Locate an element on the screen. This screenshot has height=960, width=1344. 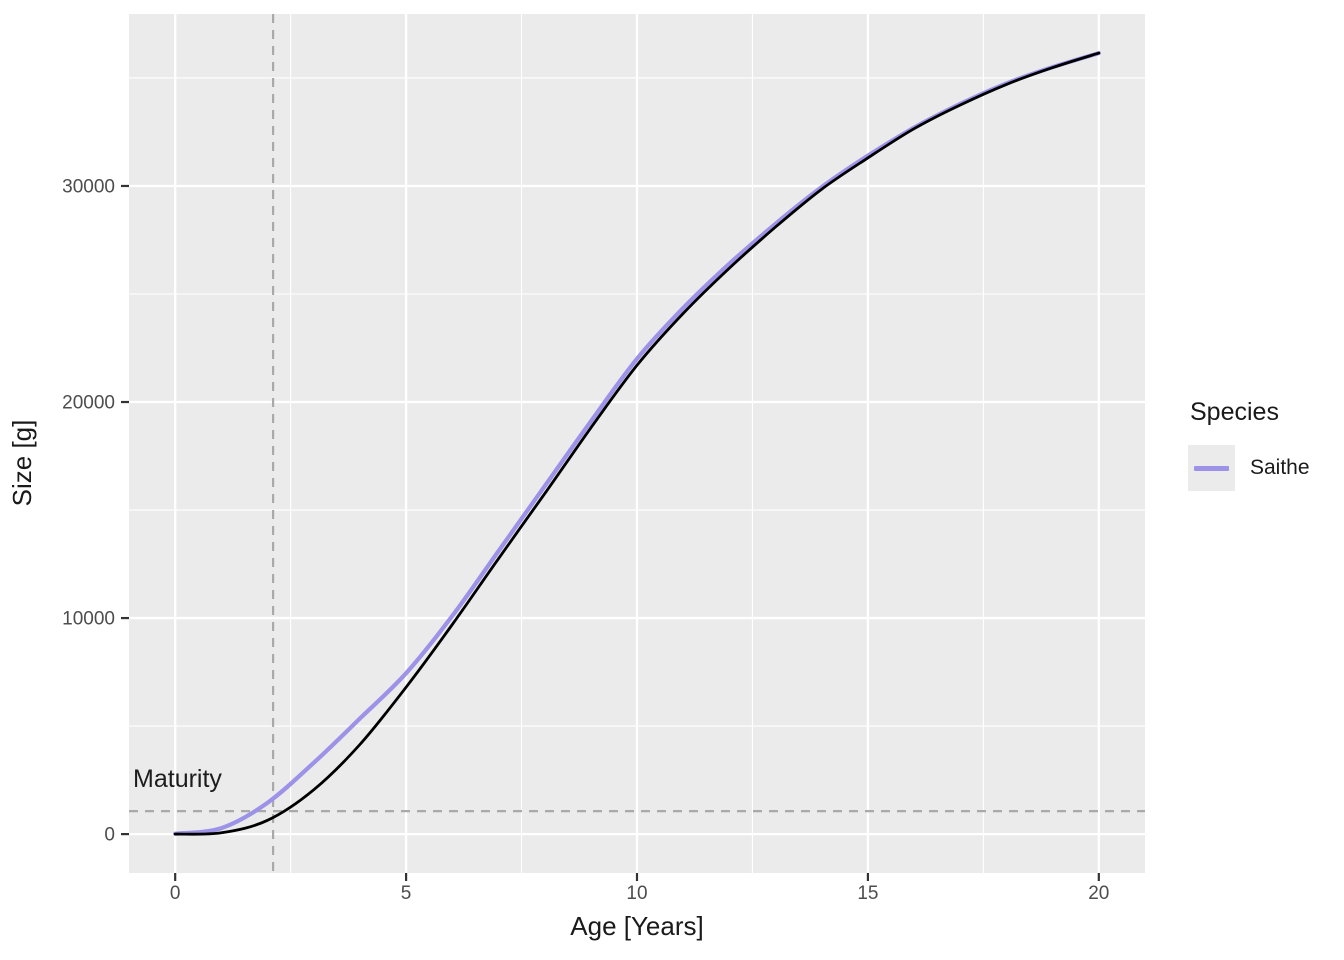
legend-key-box is located at coordinates (1211, 468).